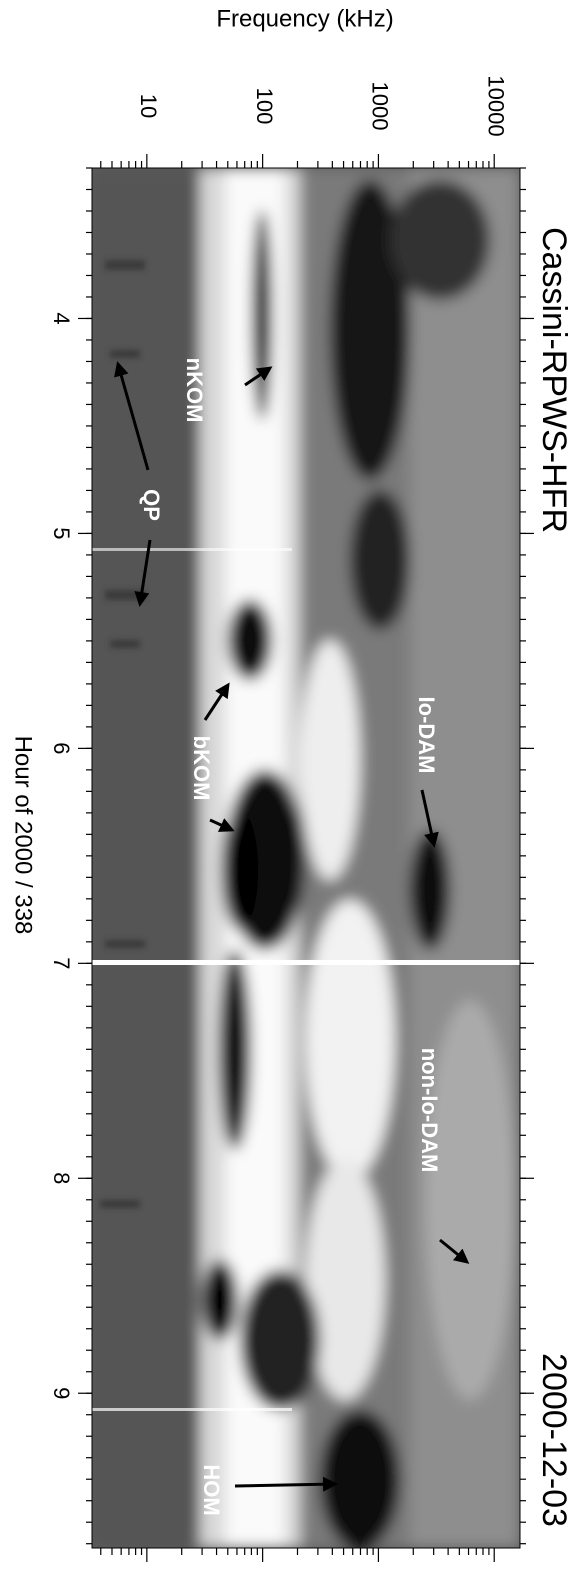  I want to click on y-axis-label: Frequency (kHz), so click(304, 18).